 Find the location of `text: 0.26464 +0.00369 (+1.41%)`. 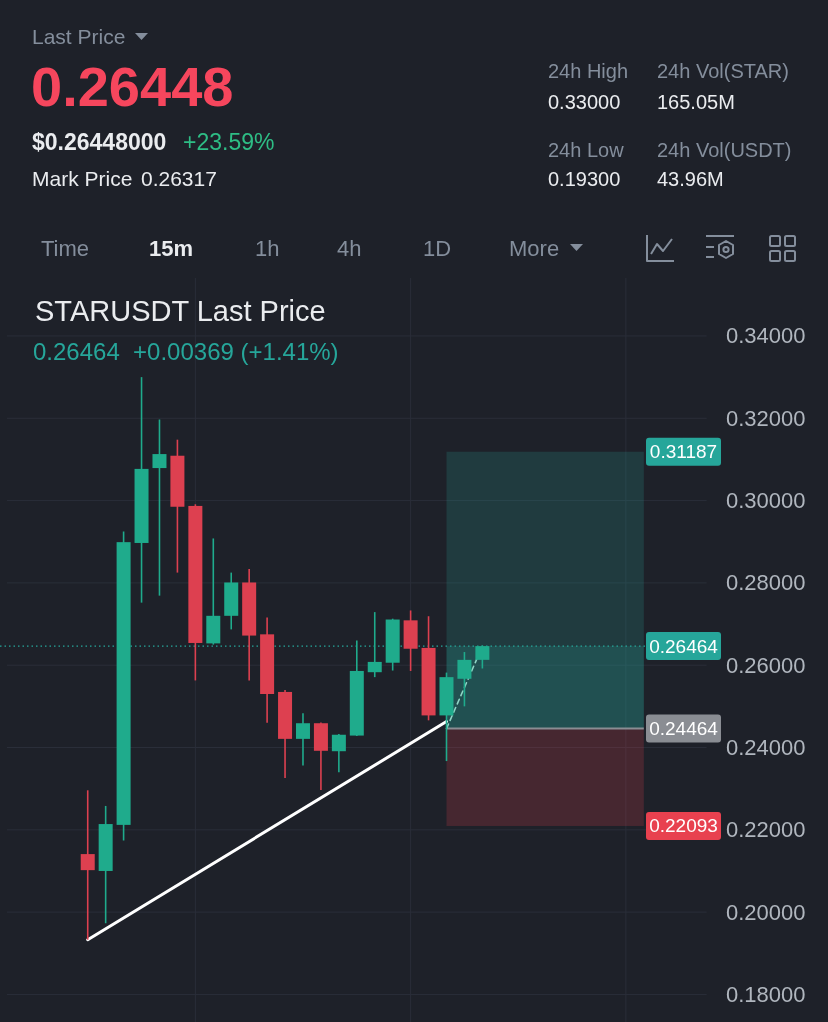

text: 0.26464 +0.00369 (+1.41%) is located at coordinates (186, 351).